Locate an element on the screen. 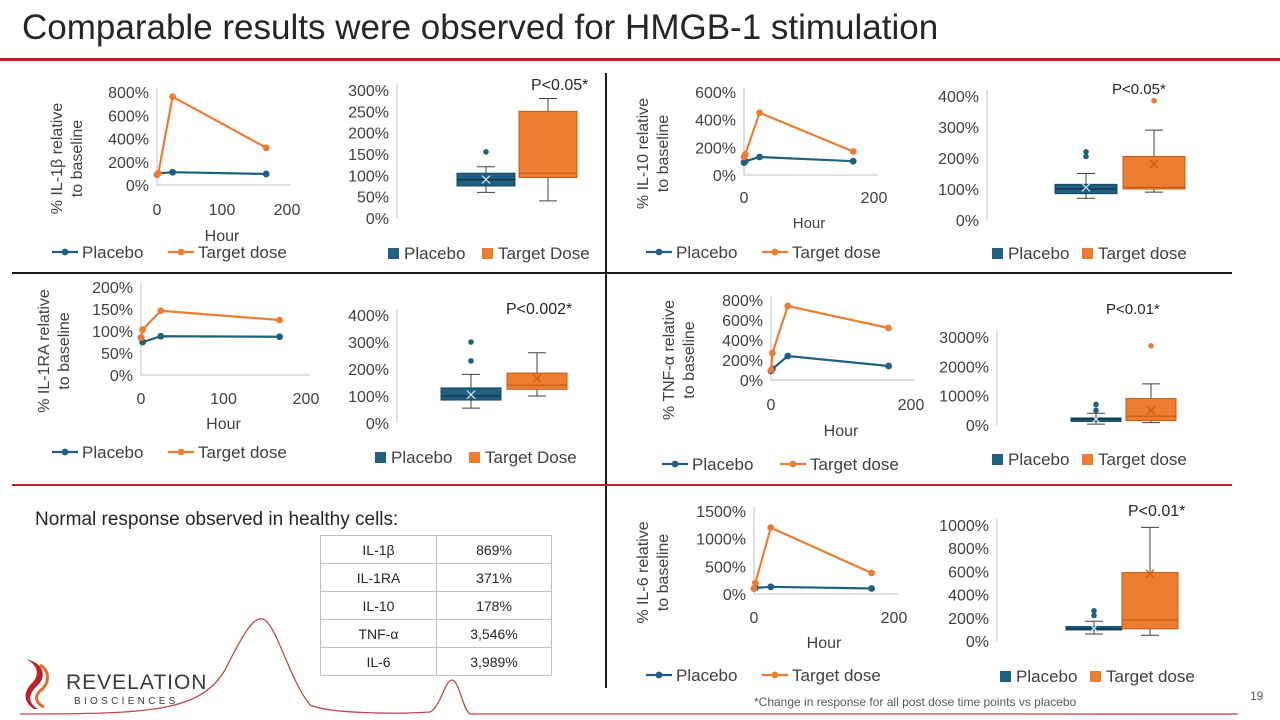 This screenshot has height=720, width=1280. p-value-label: P<0.002* is located at coordinates (539, 309).